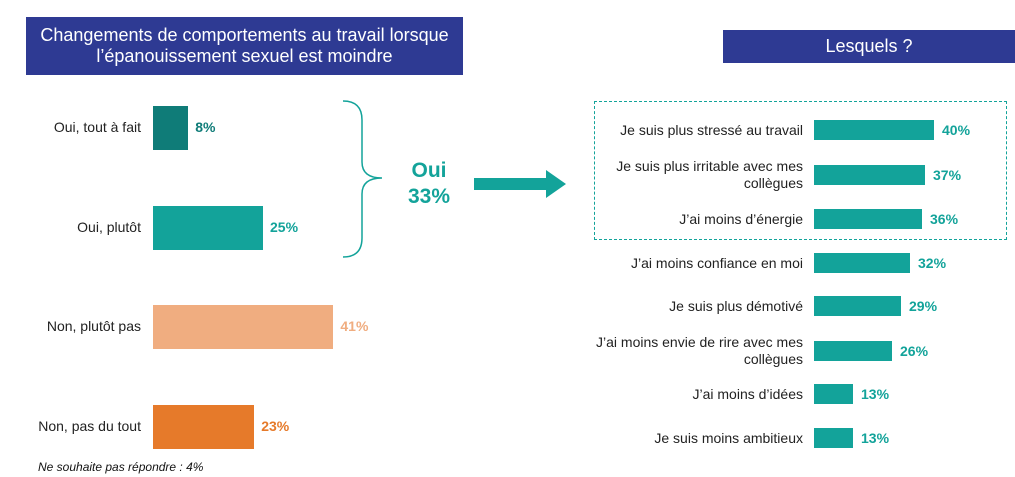 The height and width of the screenshot is (477, 1015). Describe the element at coordinates (362, 179) in the screenshot. I see `grouping-brace` at that location.